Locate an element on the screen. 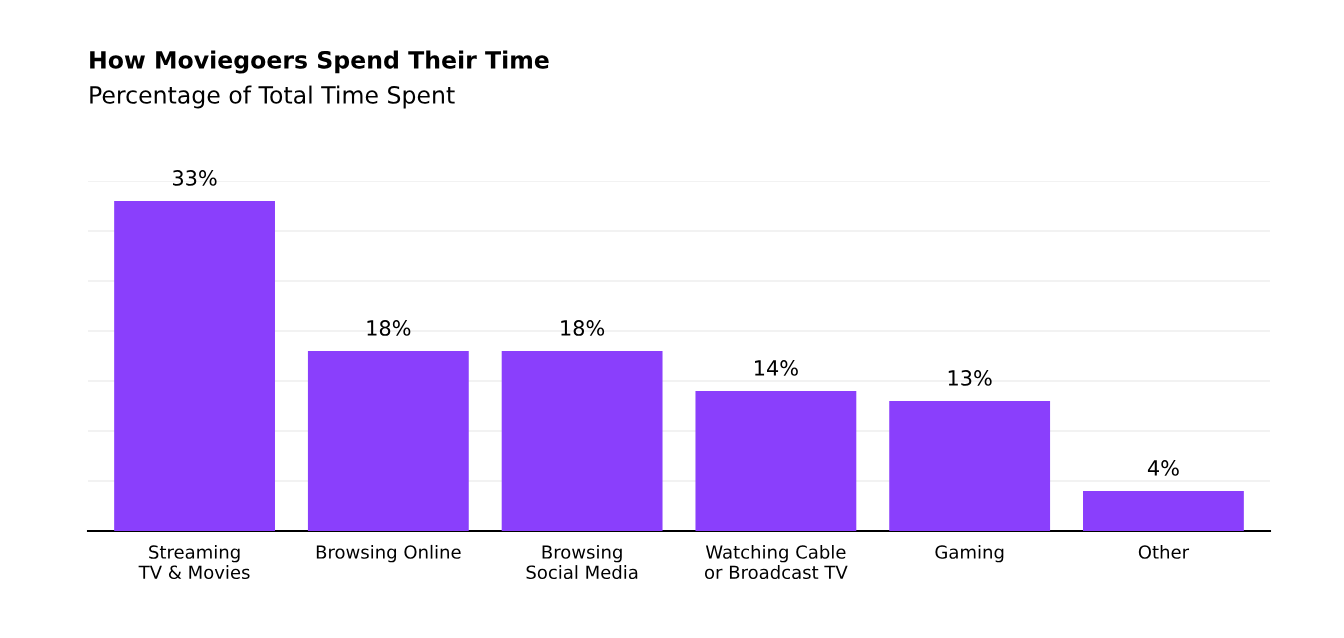  data-label: 14% is located at coordinates (776, 368).